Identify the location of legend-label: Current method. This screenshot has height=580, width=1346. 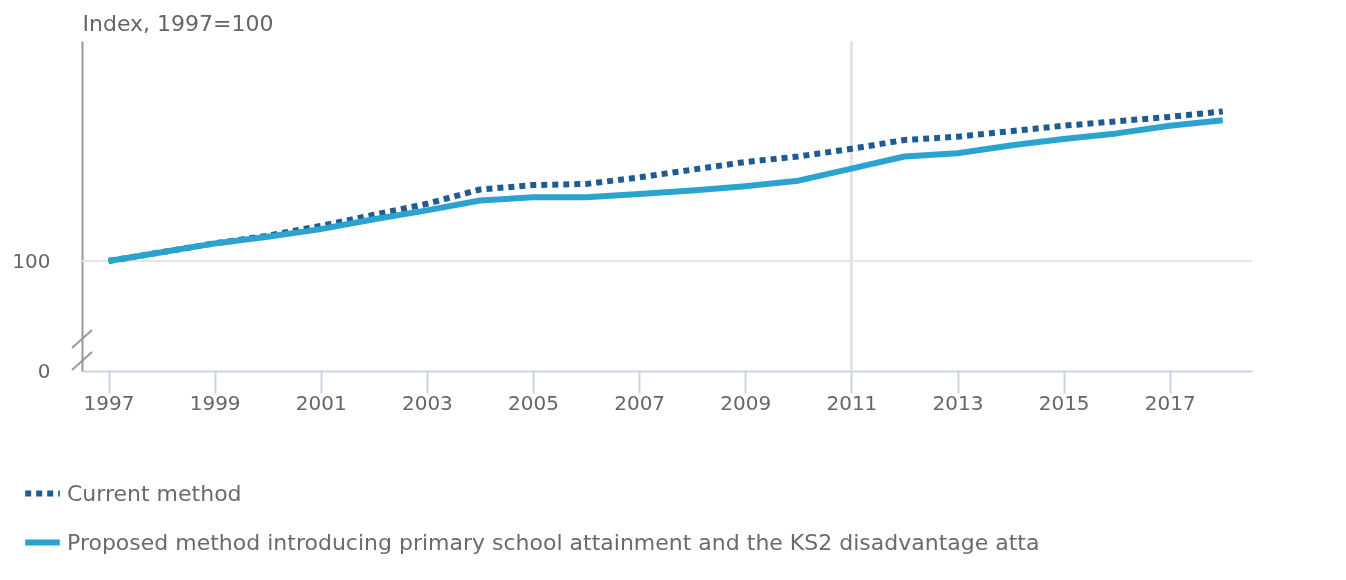
(154, 493).